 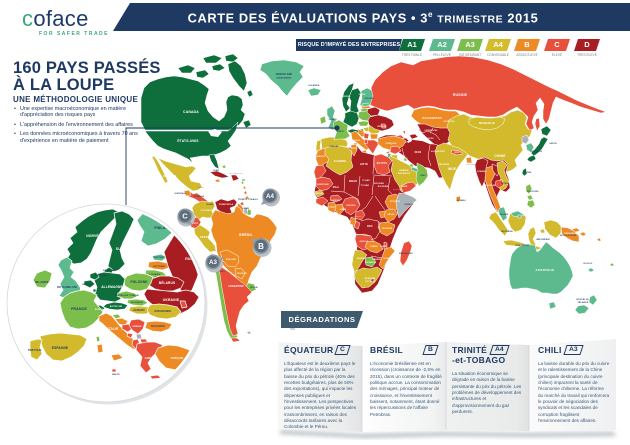 I want to click on svg-text: ESPAGNE, so click(x=60, y=348).